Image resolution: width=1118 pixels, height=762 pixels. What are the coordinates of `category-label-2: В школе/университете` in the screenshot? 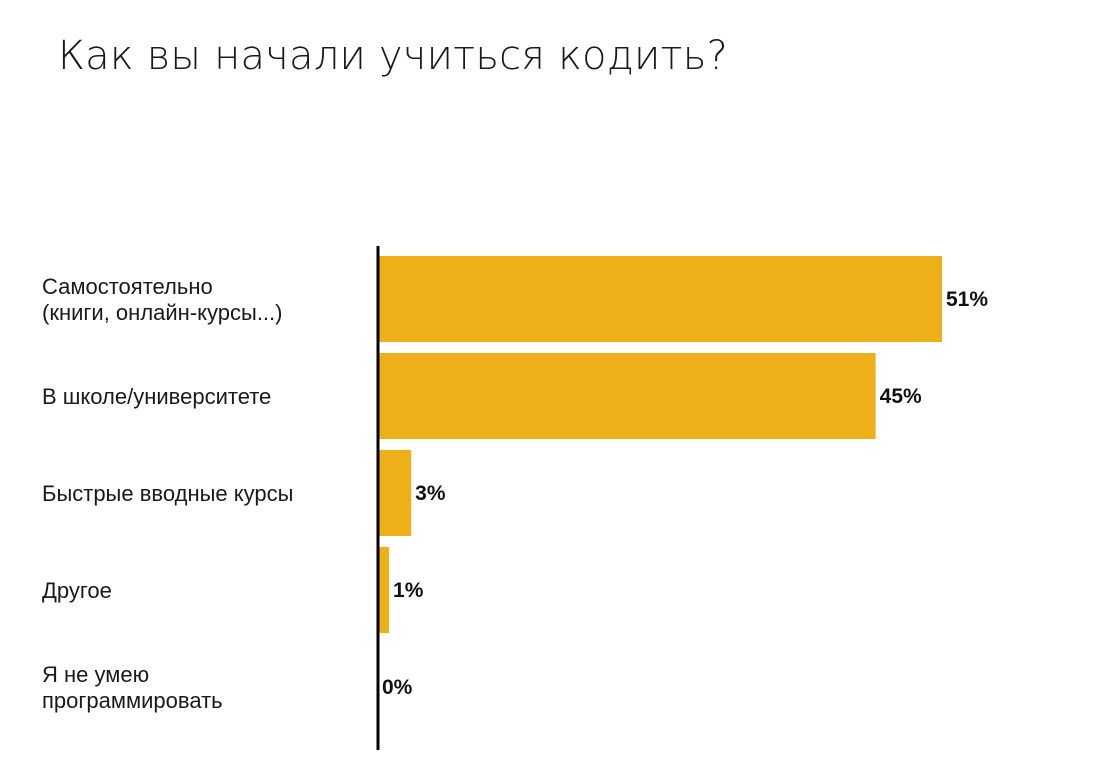 It's located at (156, 396).